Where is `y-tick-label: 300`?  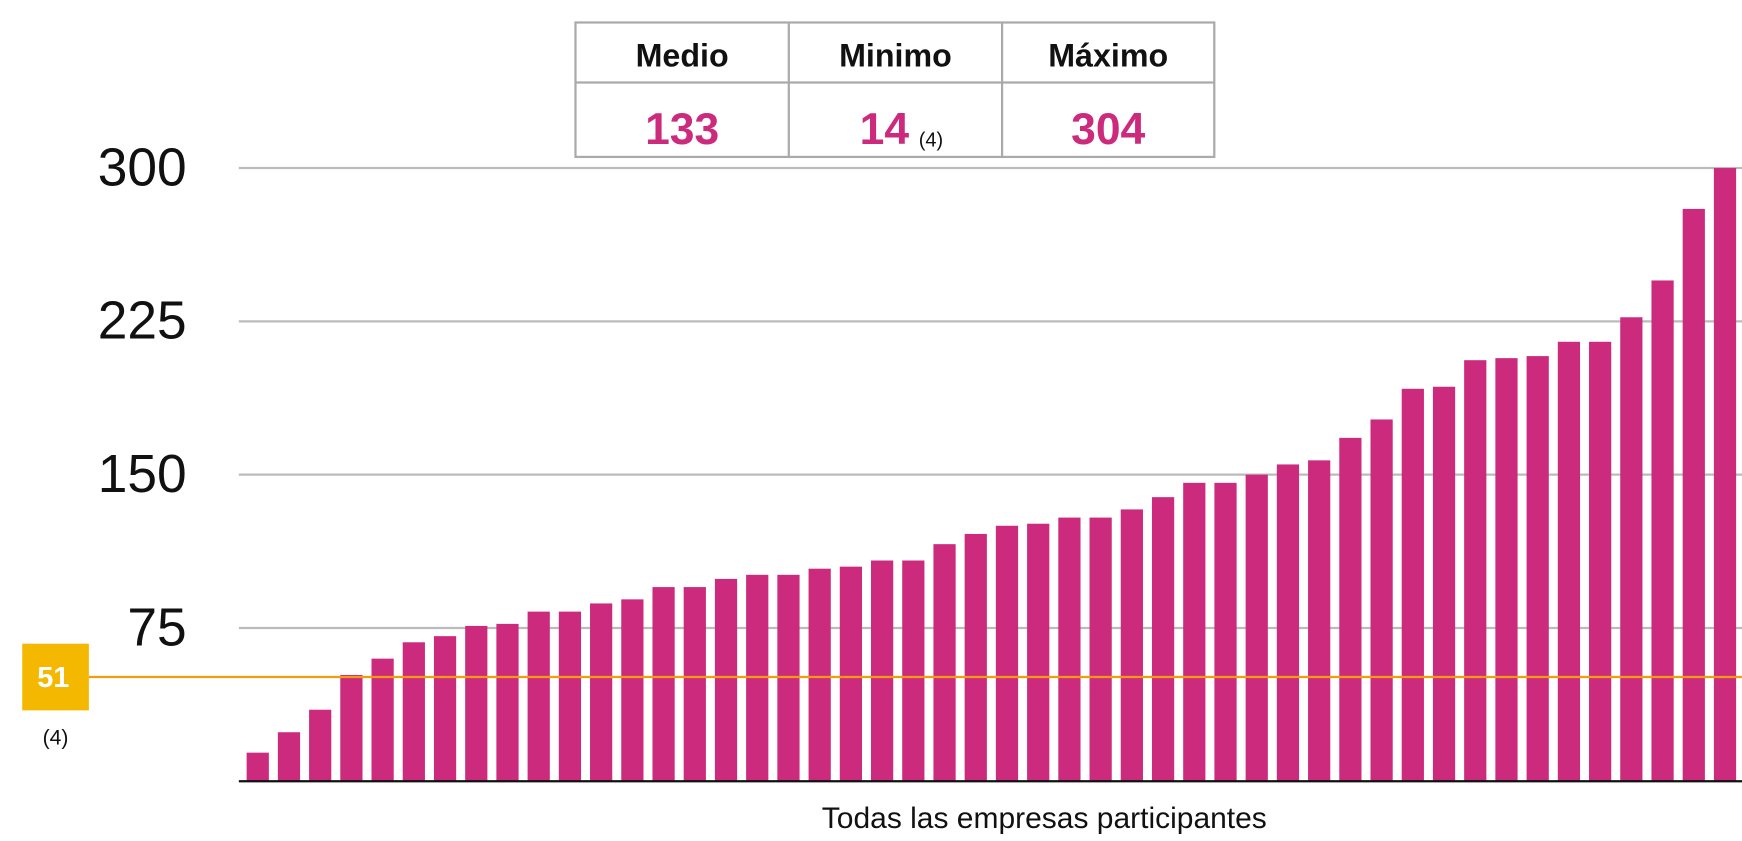
y-tick-label: 300 is located at coordinates (142, 167).